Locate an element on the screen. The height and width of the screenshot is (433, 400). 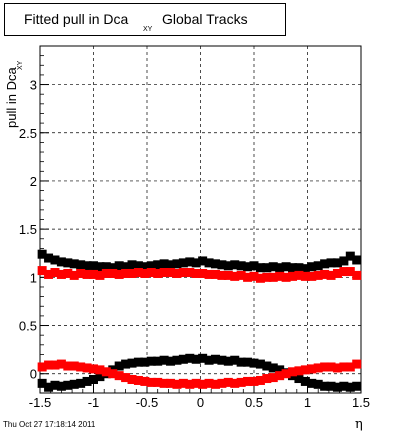
title-suffix: Global Tracks is located at coordinates (205, 19).